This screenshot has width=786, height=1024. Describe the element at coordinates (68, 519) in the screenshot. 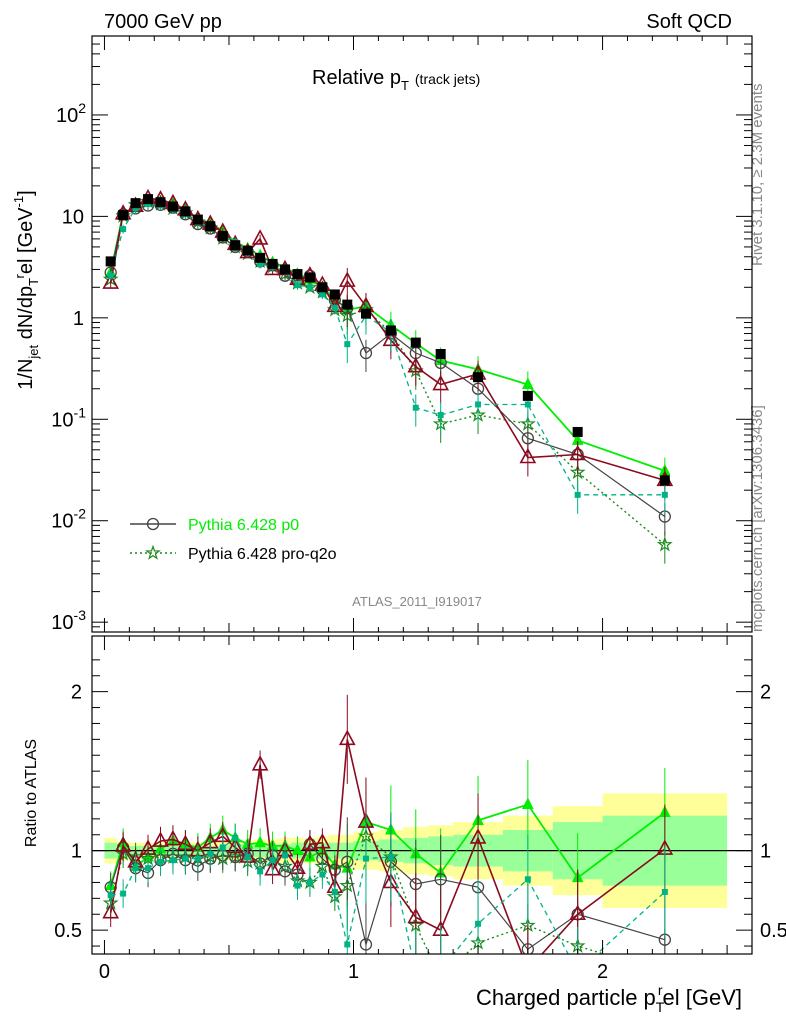

I see `y-tick-label: 10⁻²` at that location.